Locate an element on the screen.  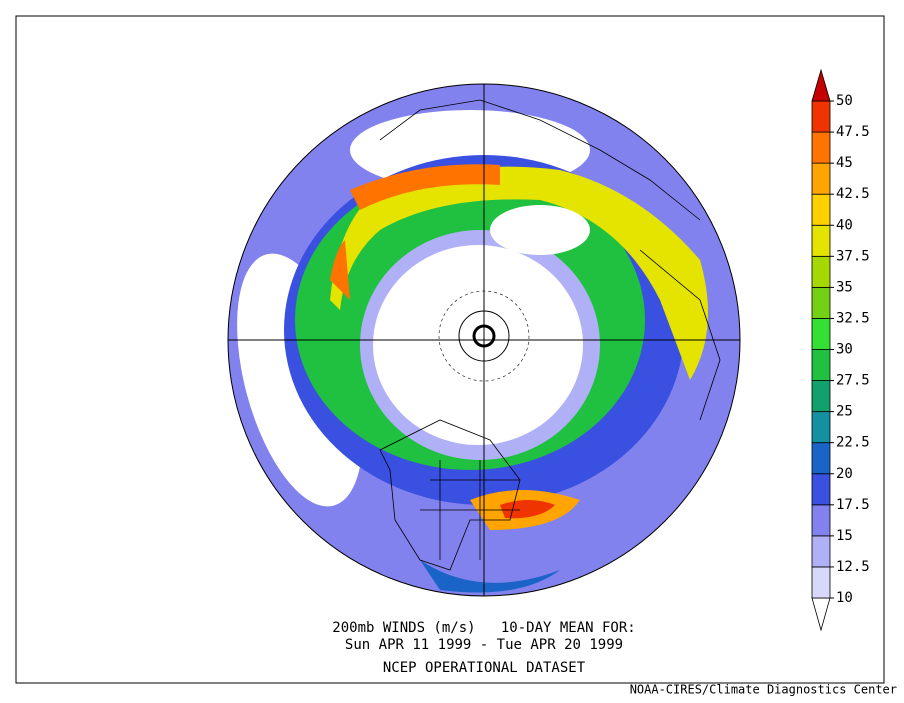
colorbar-label: 22.5 is located at coordinates (853, 443).